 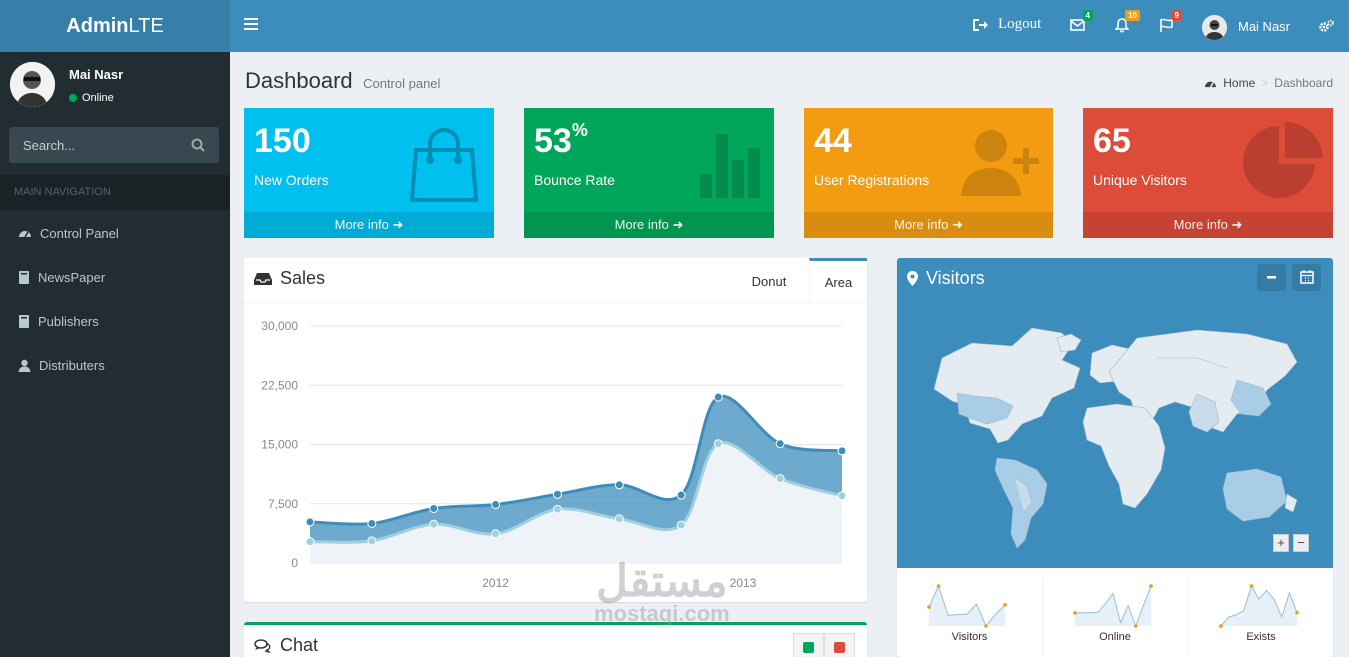 What do you see at coordinates (1301, 543) in the screenshot?
I see `map-zoom-out-button: −` at bounding box center [1301, 543].